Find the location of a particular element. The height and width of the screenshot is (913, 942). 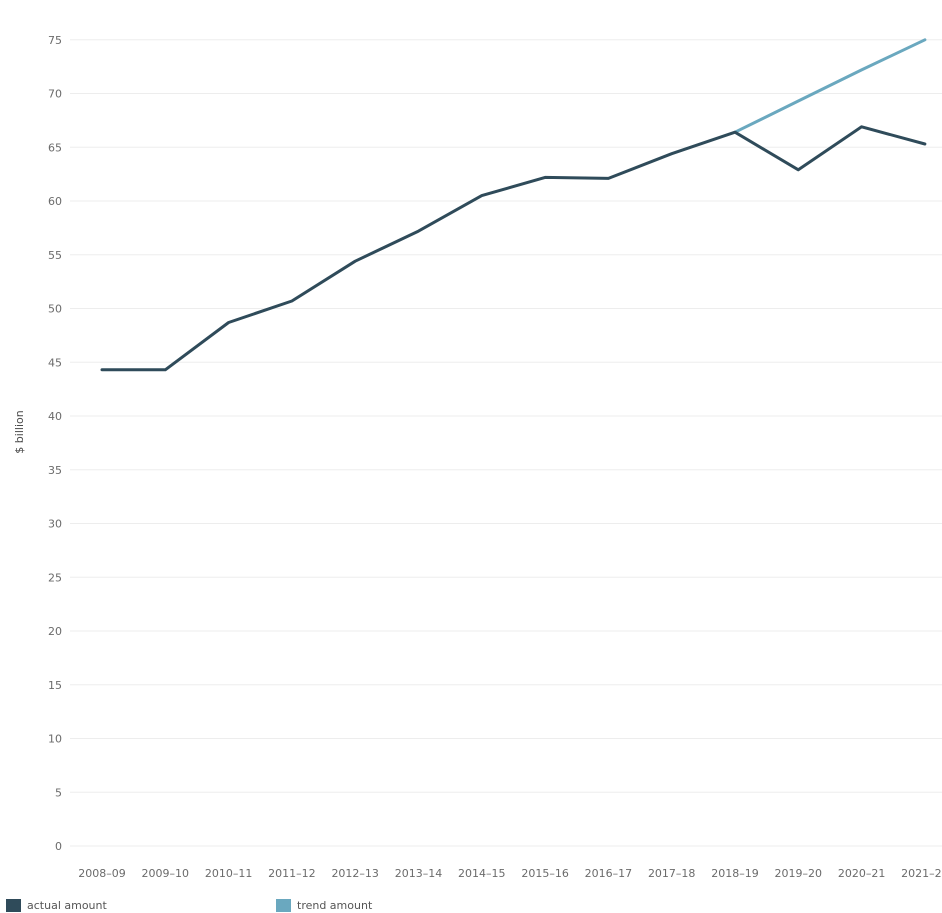

y-tick-label: 65 is located at coordinates (55, 147).